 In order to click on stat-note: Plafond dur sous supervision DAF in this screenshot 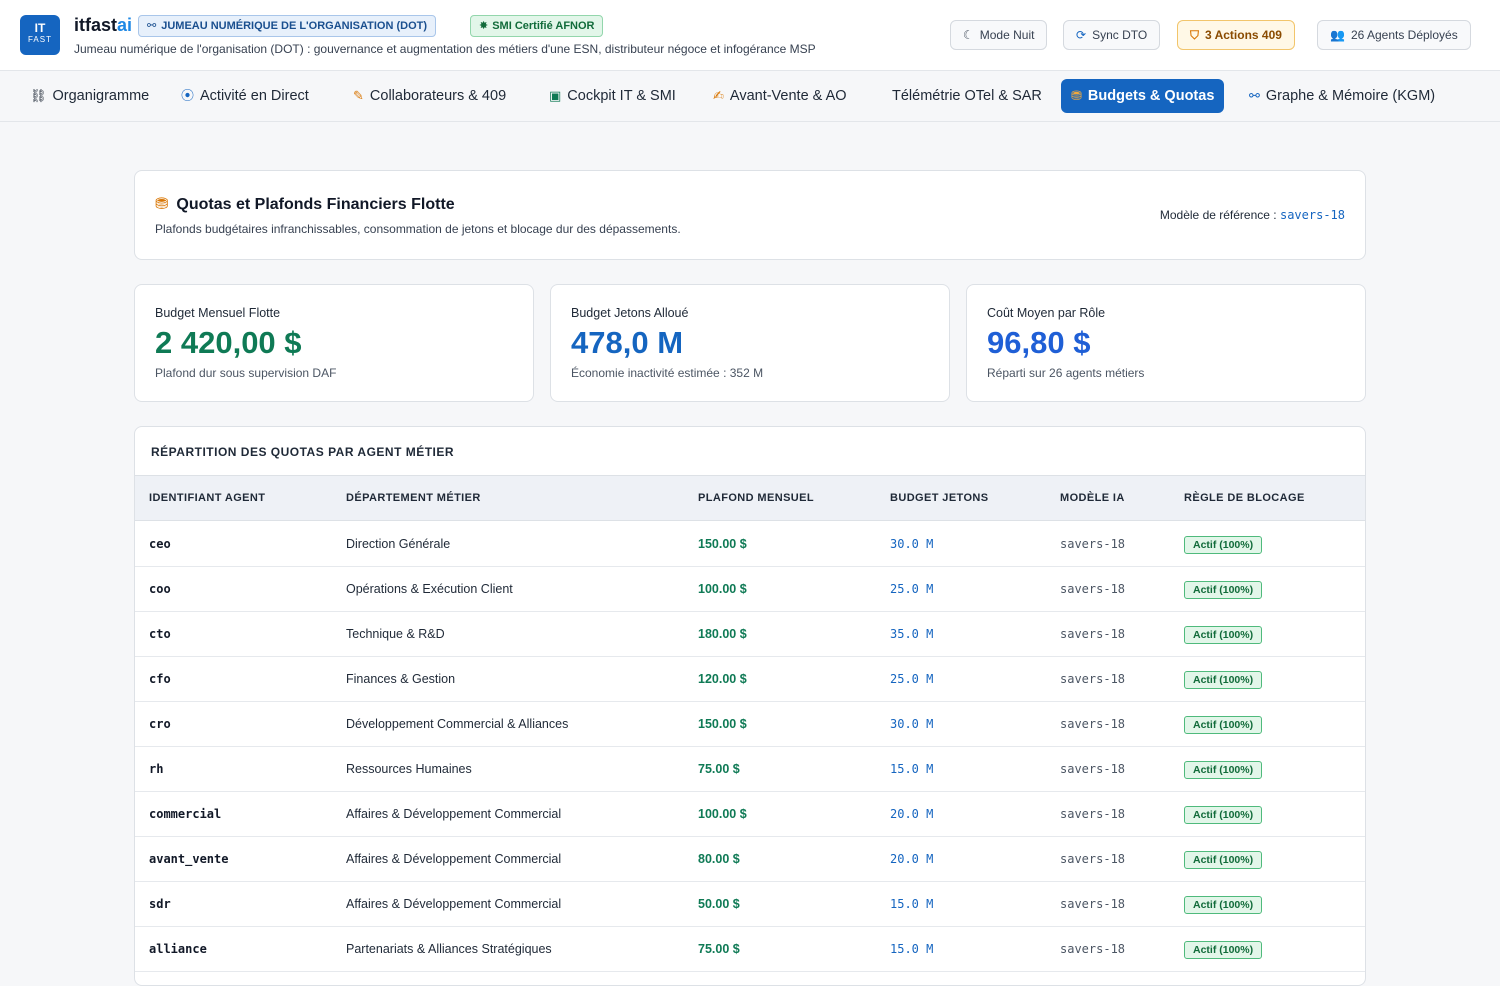, I will do `click(246, 373)`.